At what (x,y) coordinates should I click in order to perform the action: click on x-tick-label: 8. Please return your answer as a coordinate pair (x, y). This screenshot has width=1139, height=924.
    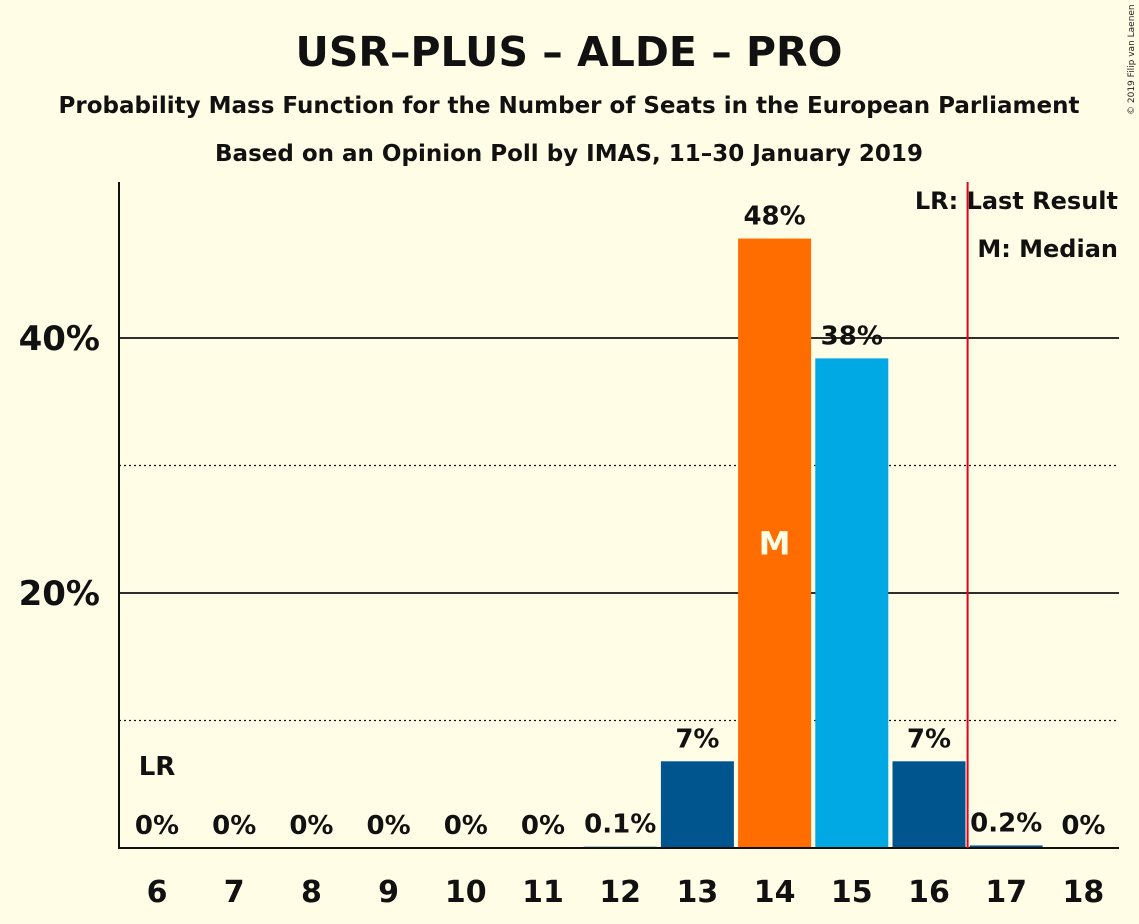
    Looking at the image, I should click on (311, 892).